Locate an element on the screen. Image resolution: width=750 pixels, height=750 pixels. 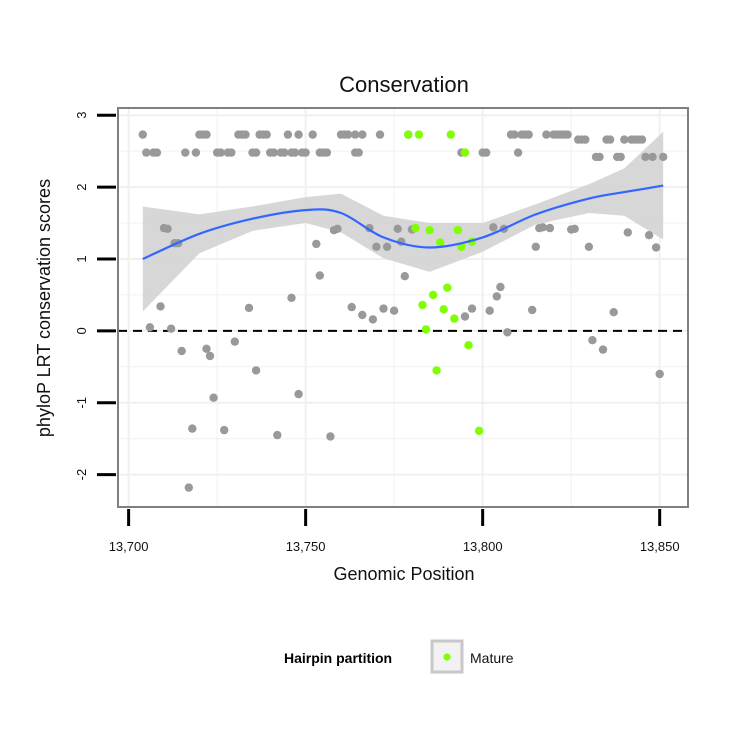
x-tick-label: 13,700 is located at coordinates (129, 546).